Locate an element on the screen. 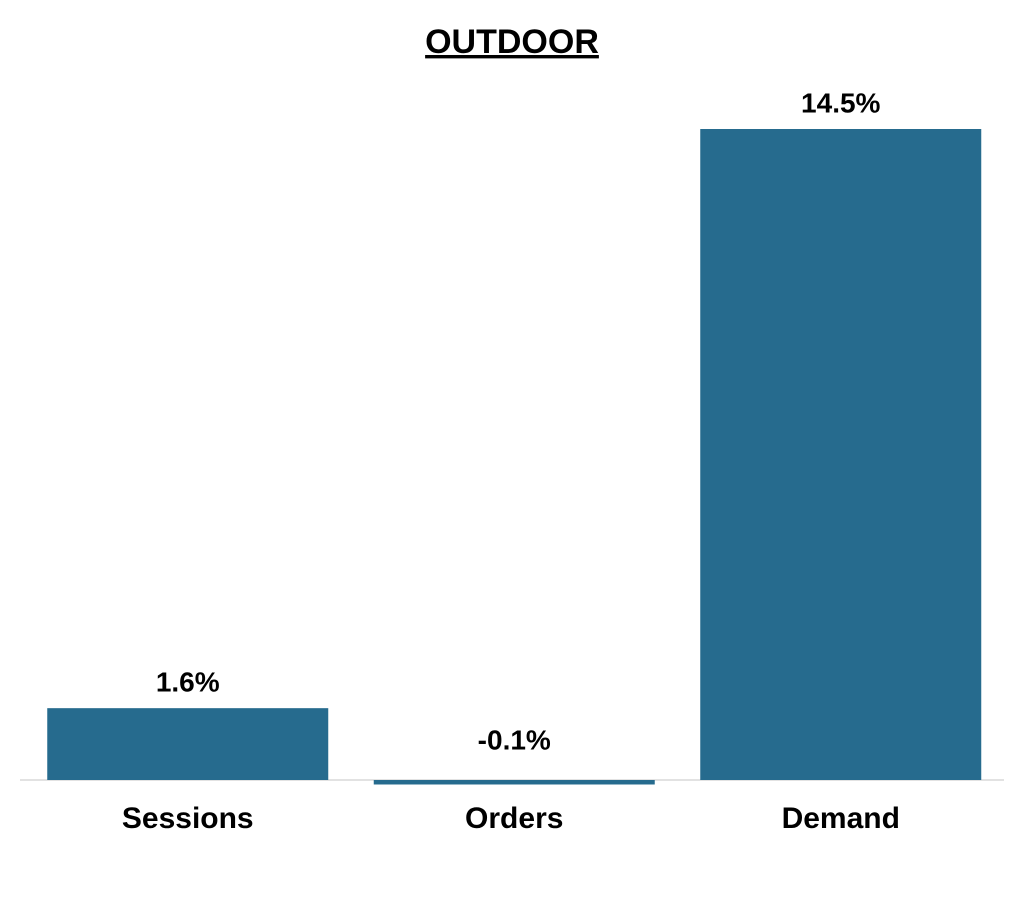 The width and height of the screenshot is (1024, 924). value-label: 14.5% is located at coordinates (840, 102).